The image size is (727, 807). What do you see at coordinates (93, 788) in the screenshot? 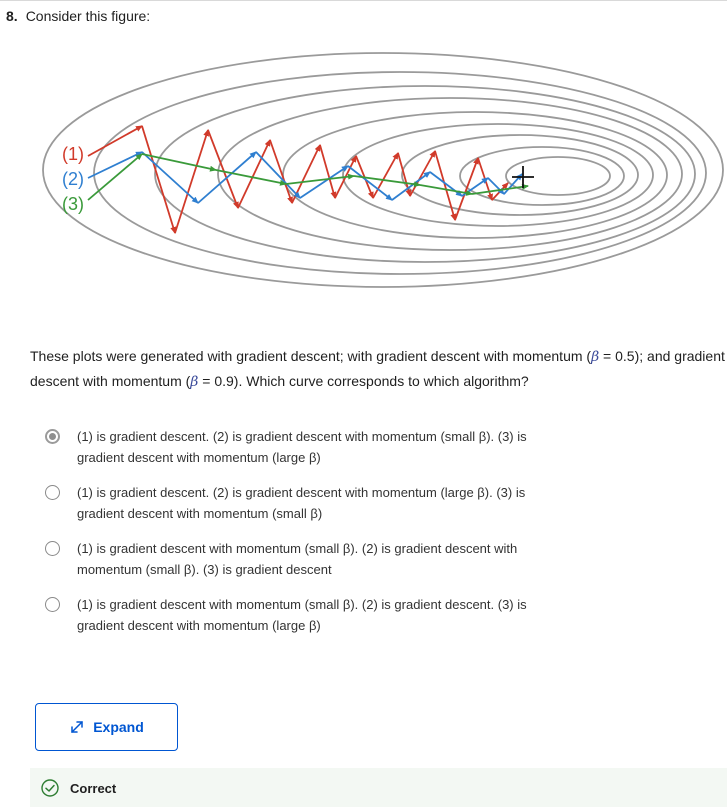
I see `feedback-label: Correct` at bounding box center [93, 788].